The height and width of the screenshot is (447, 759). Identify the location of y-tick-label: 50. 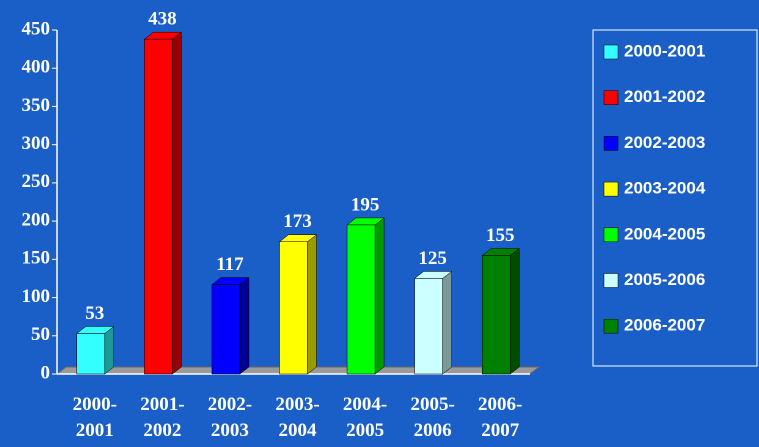
(40, 334).